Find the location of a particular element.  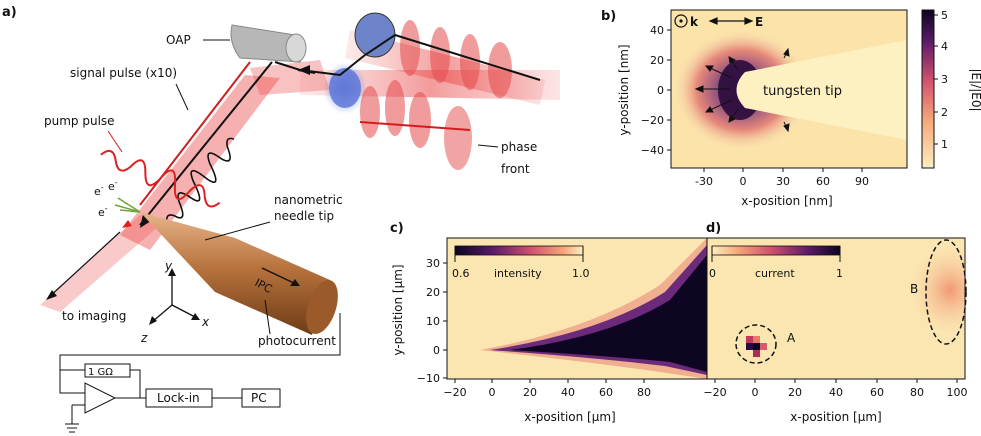

b-colorbar is located at coordinates (928, 89).